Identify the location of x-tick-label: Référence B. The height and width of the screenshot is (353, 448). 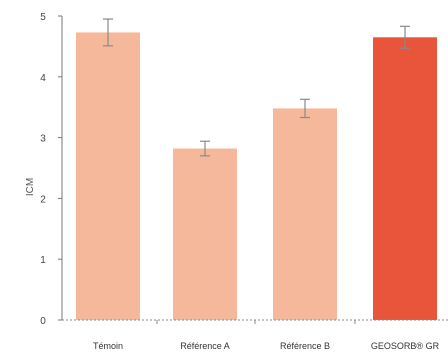
(305, 346).